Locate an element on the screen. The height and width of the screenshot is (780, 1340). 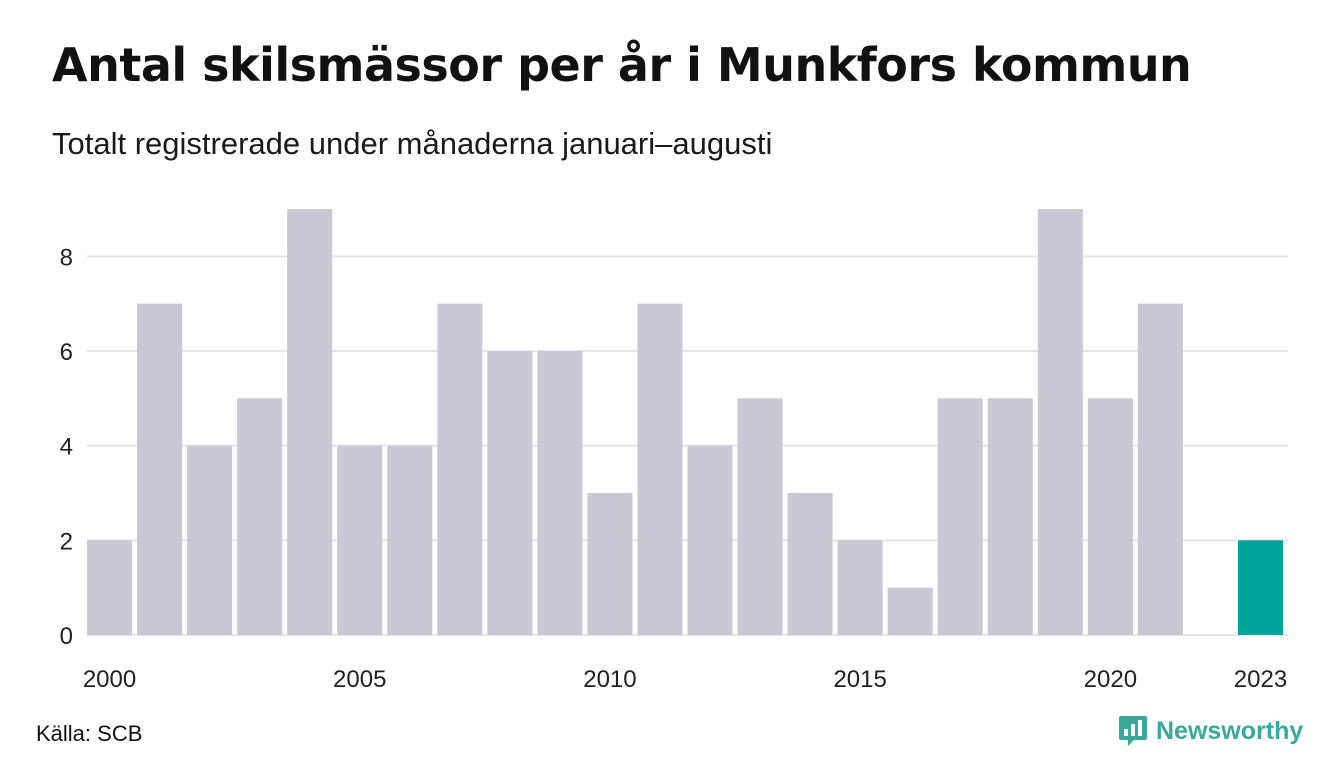
y-tick-label: 2 is located at coordinates (66, 541).